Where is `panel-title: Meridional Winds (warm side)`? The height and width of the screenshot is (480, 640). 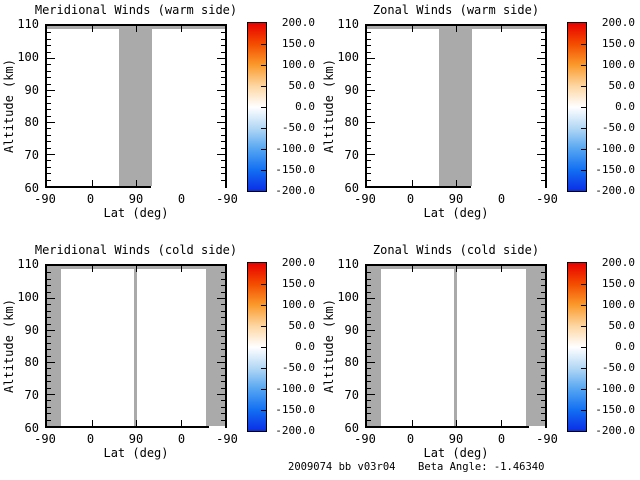 panel-title: Meridional Winds (warm side) is located at coordinates (136, 10).